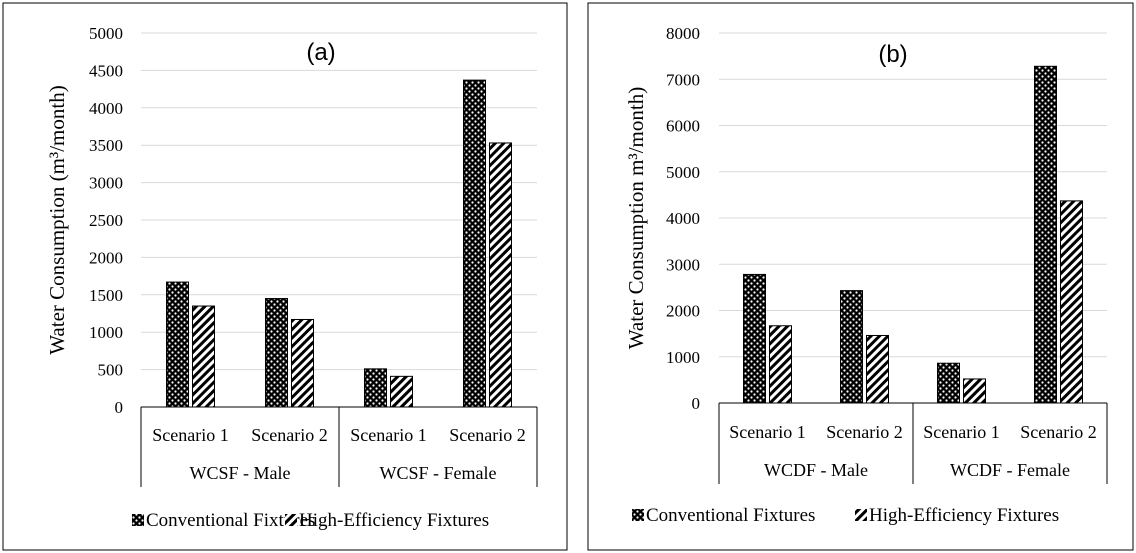  I want to click on panel-a-y-tick-label: 3500, so click(106, 145).